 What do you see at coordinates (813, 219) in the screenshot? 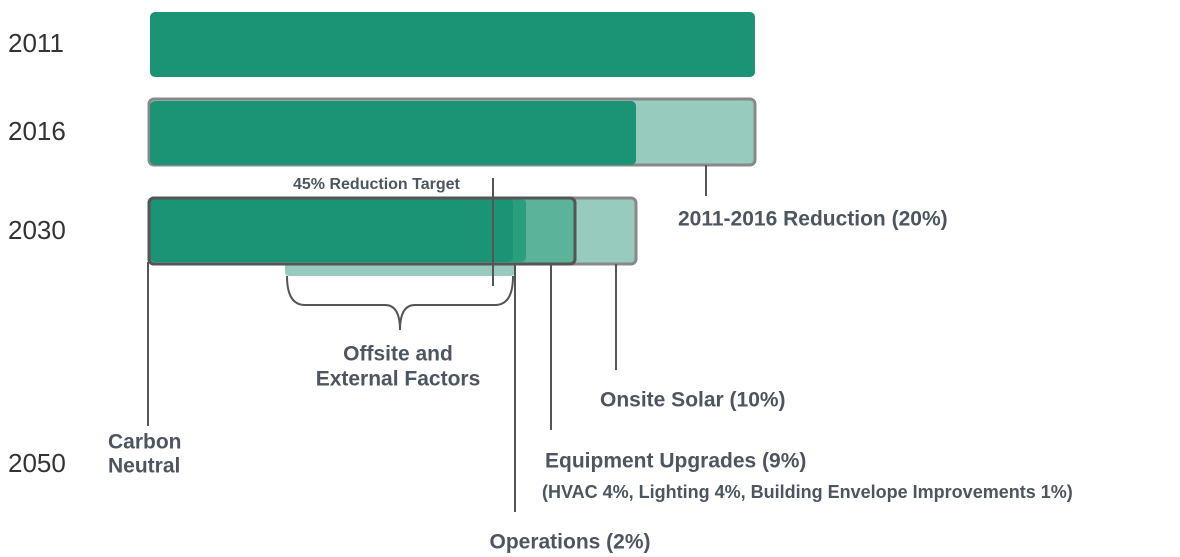
I see `label: 2011-2016 Reduction (20%)` at bounding box center [813, 219].